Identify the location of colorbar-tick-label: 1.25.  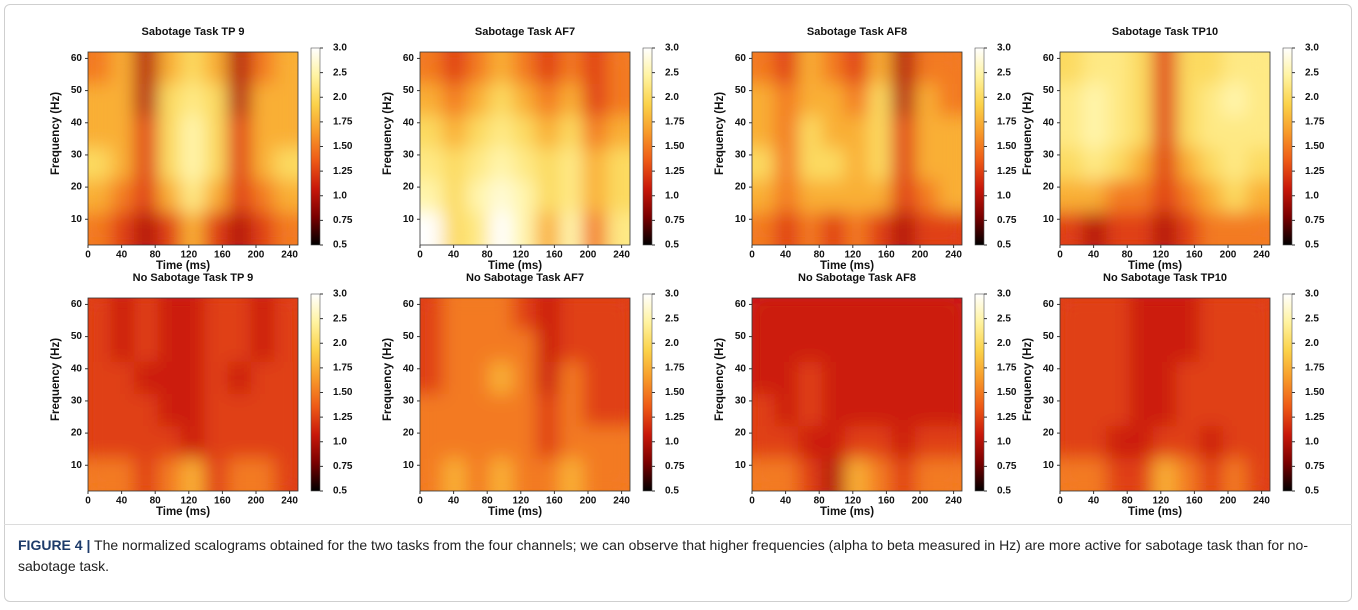
(675, 417).